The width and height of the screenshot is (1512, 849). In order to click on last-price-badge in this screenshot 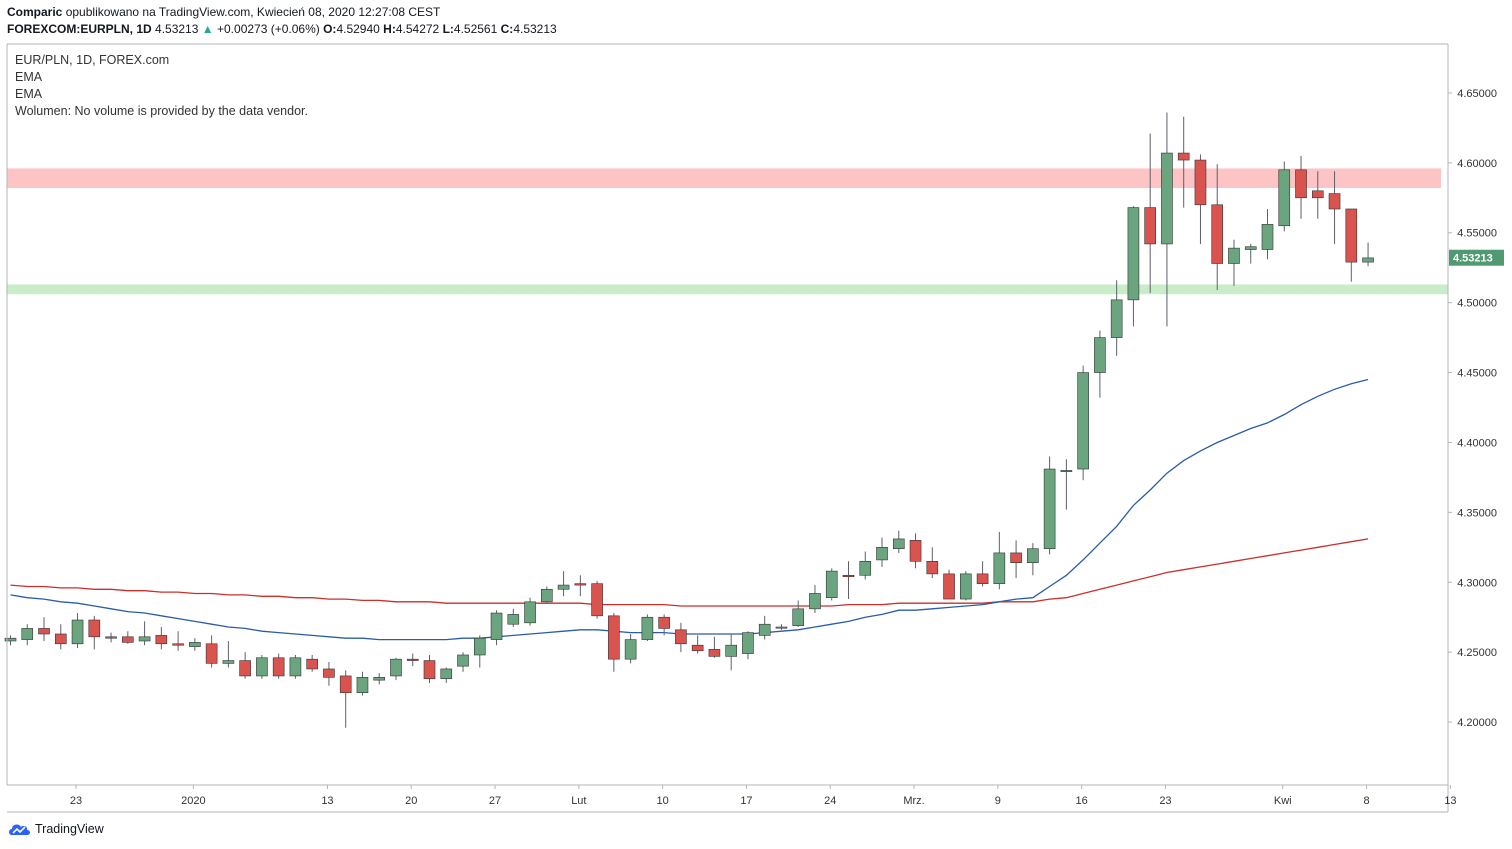, I will do `click(1476, 257)`.